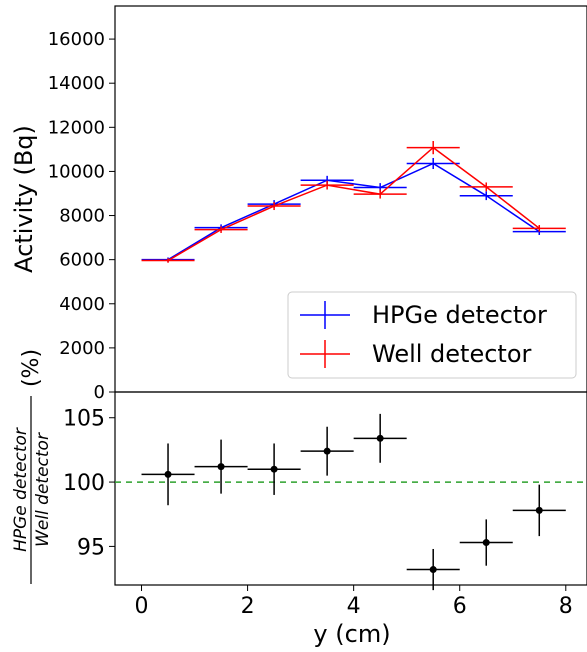  I want to click on top-y-tick-label: 0, so click(99, 392).